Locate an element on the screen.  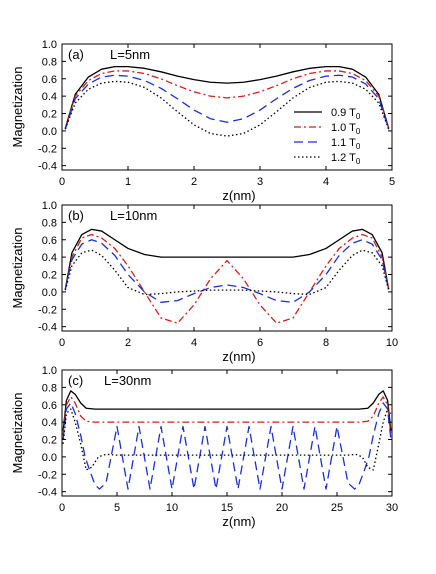
x-tick-label: 15 is located at coordinates (227, 508).